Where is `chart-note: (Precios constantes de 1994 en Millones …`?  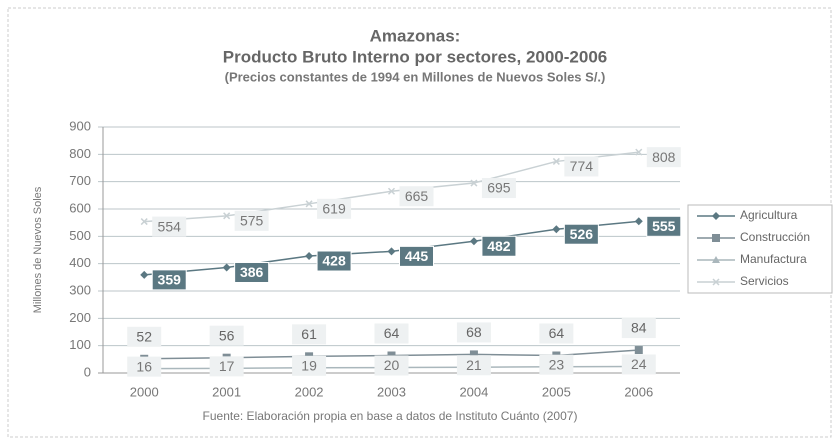 chart-note: (Precios constantes de 1994 en Millones … is located at coordinates (415, 76).